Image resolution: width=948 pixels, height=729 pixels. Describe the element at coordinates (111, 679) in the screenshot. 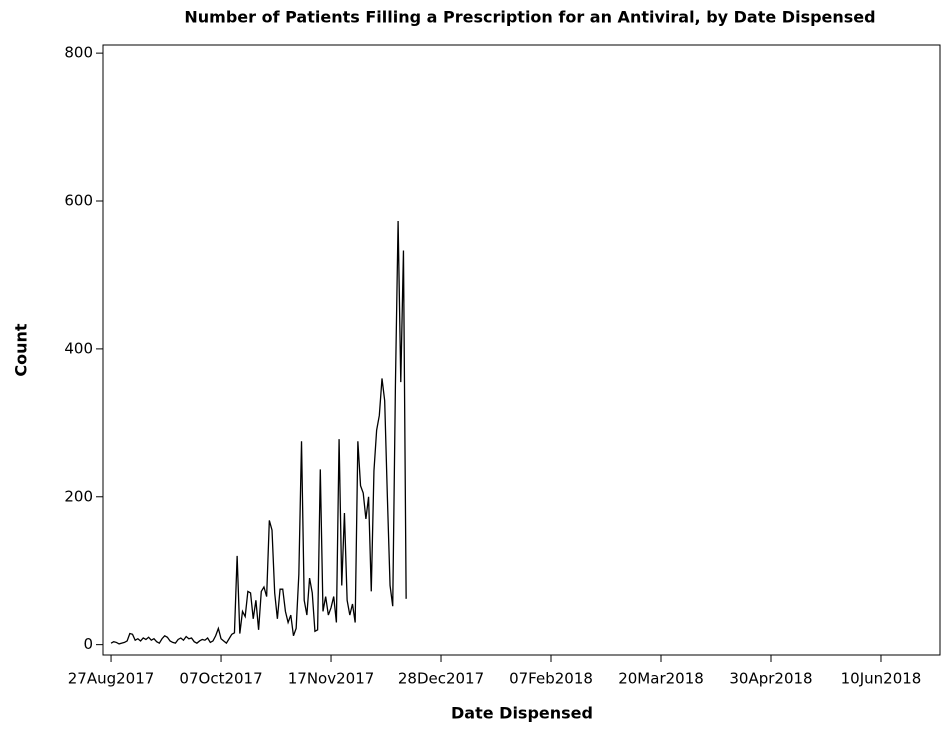

I see `x-tick-label: 27Aug2017` at that location.